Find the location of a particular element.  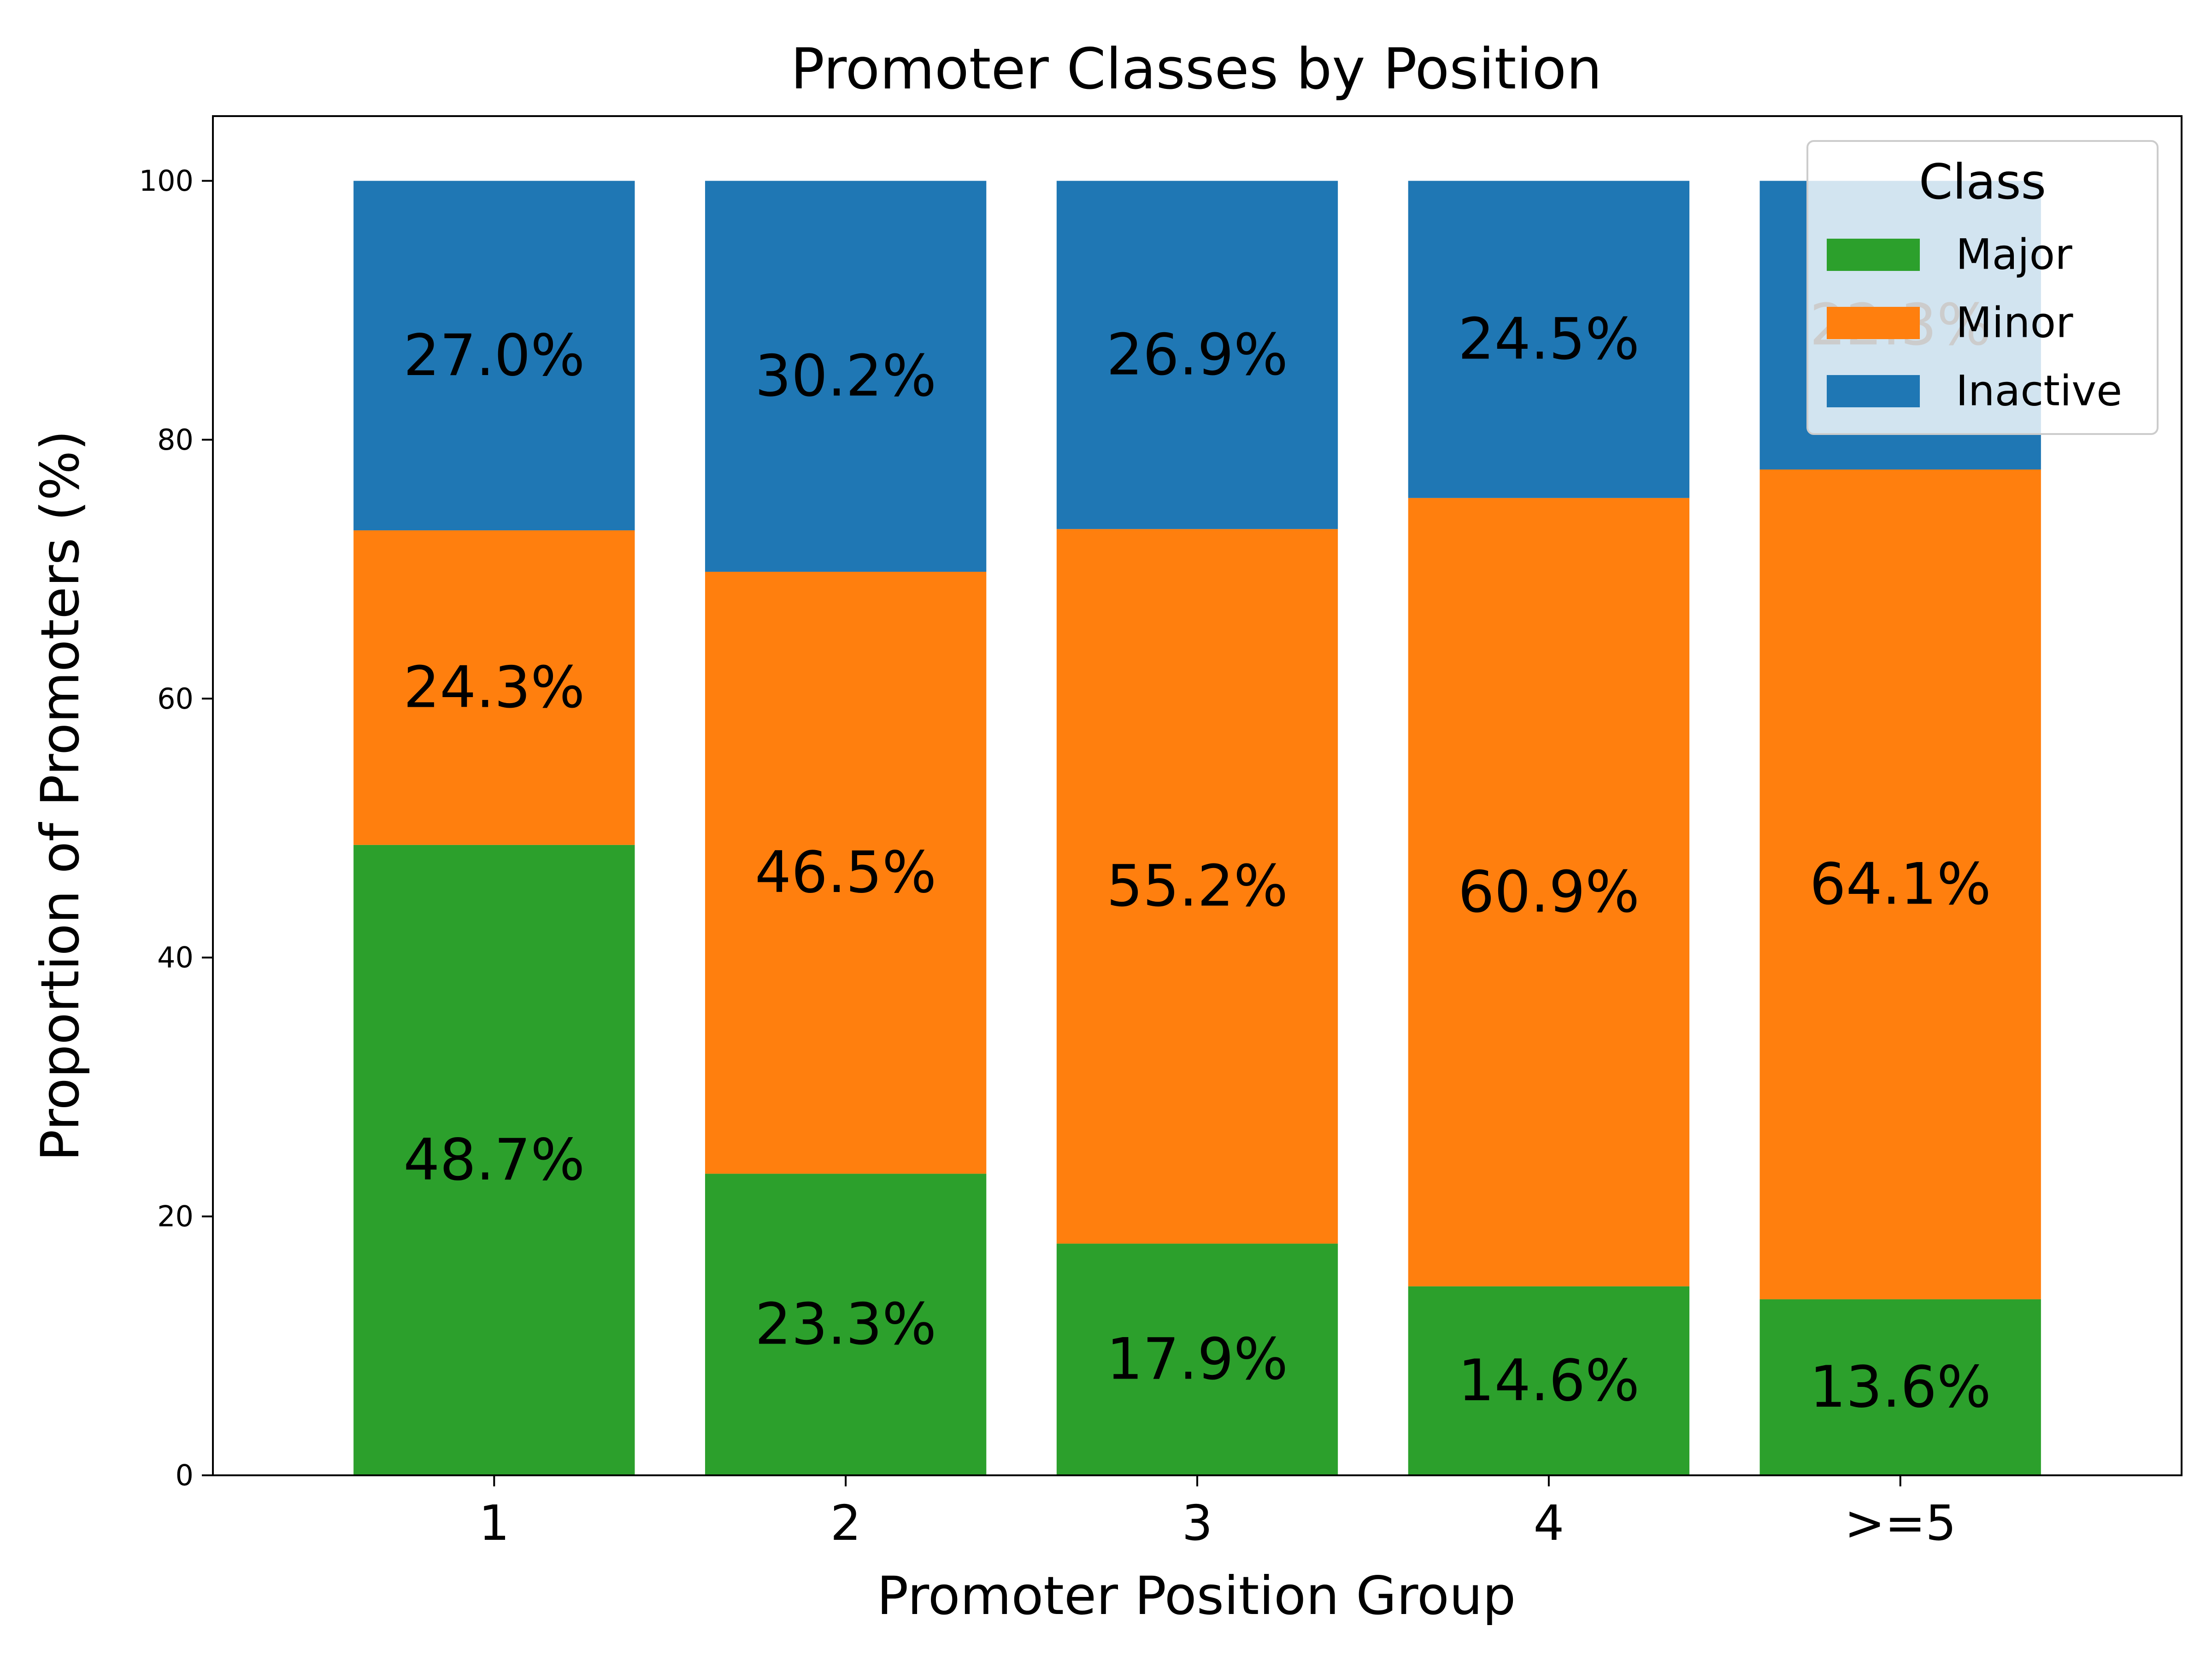

x-axis: 1 2 3 4 >=5 is located at coordinates (1217, 1513).